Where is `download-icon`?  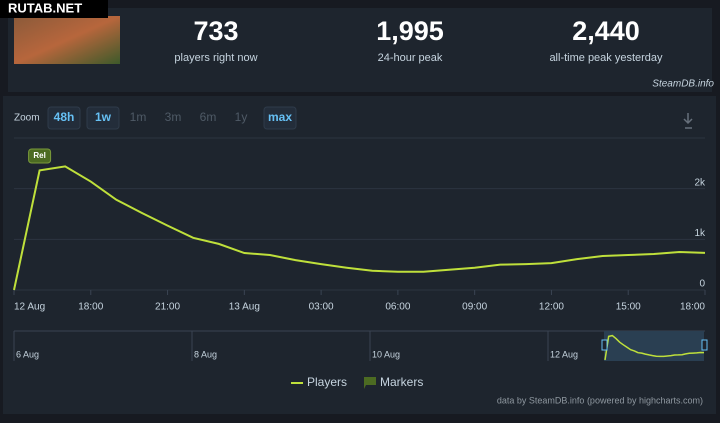 download-icon is located at coordinates (688, 121).